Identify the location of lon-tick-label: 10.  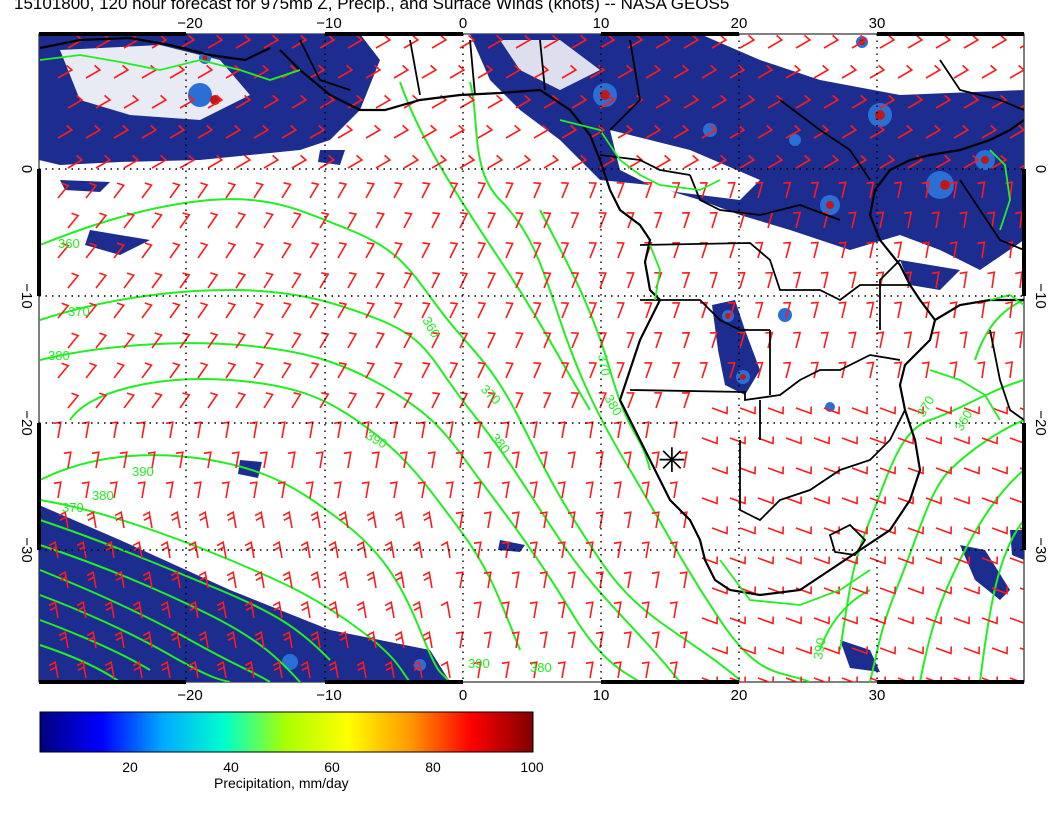
(601, 23).